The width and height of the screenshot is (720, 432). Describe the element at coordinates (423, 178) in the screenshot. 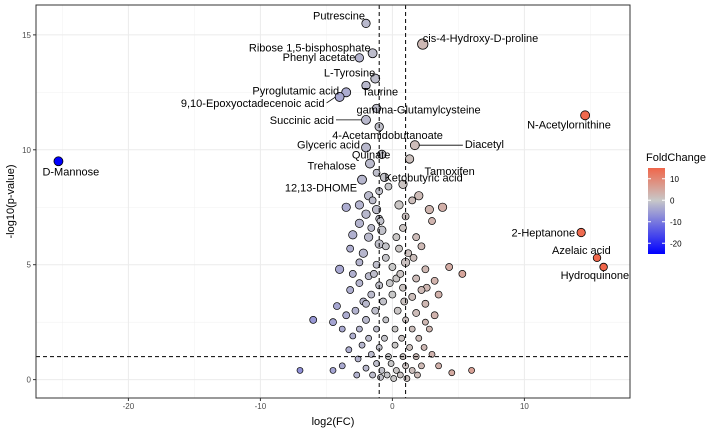

I see `point-label: Ketobutyric acid` at that location.